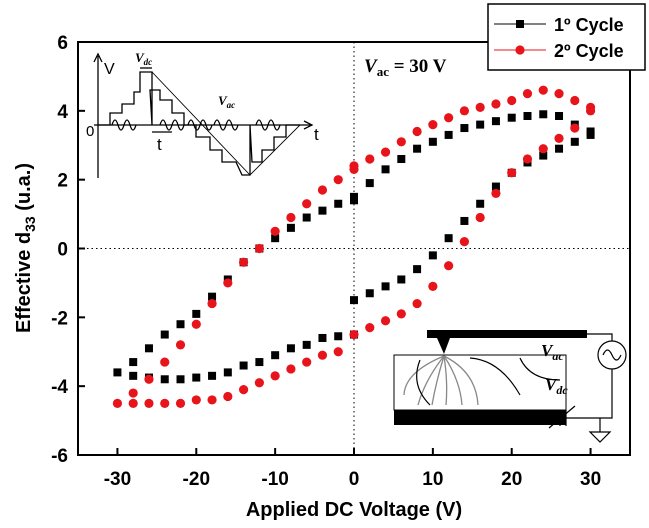 This screenshot has width=649, height=528. I want to click on text: = 30 V, so click(418, 66).